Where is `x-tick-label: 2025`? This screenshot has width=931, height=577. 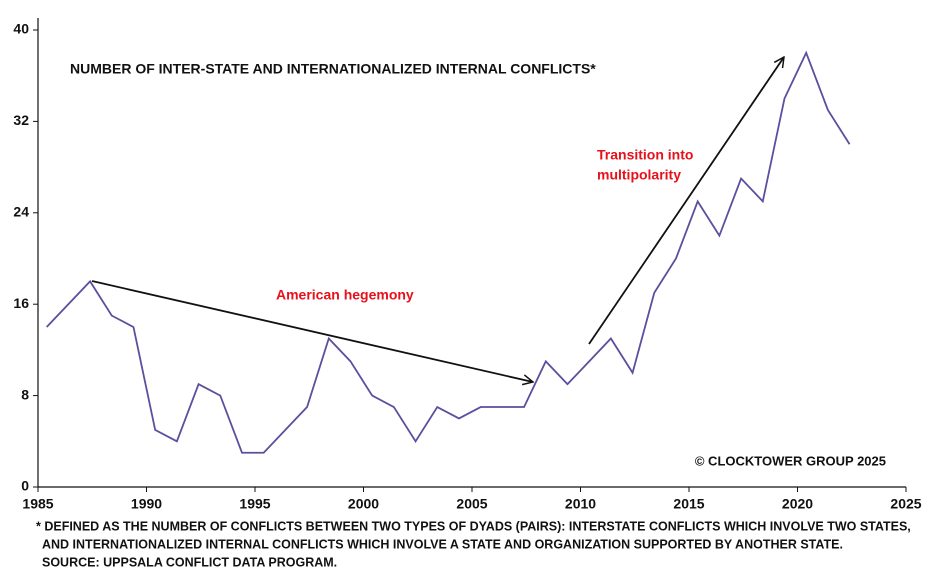 x-tick-label: 2025 is located at coordinates (905, 504).